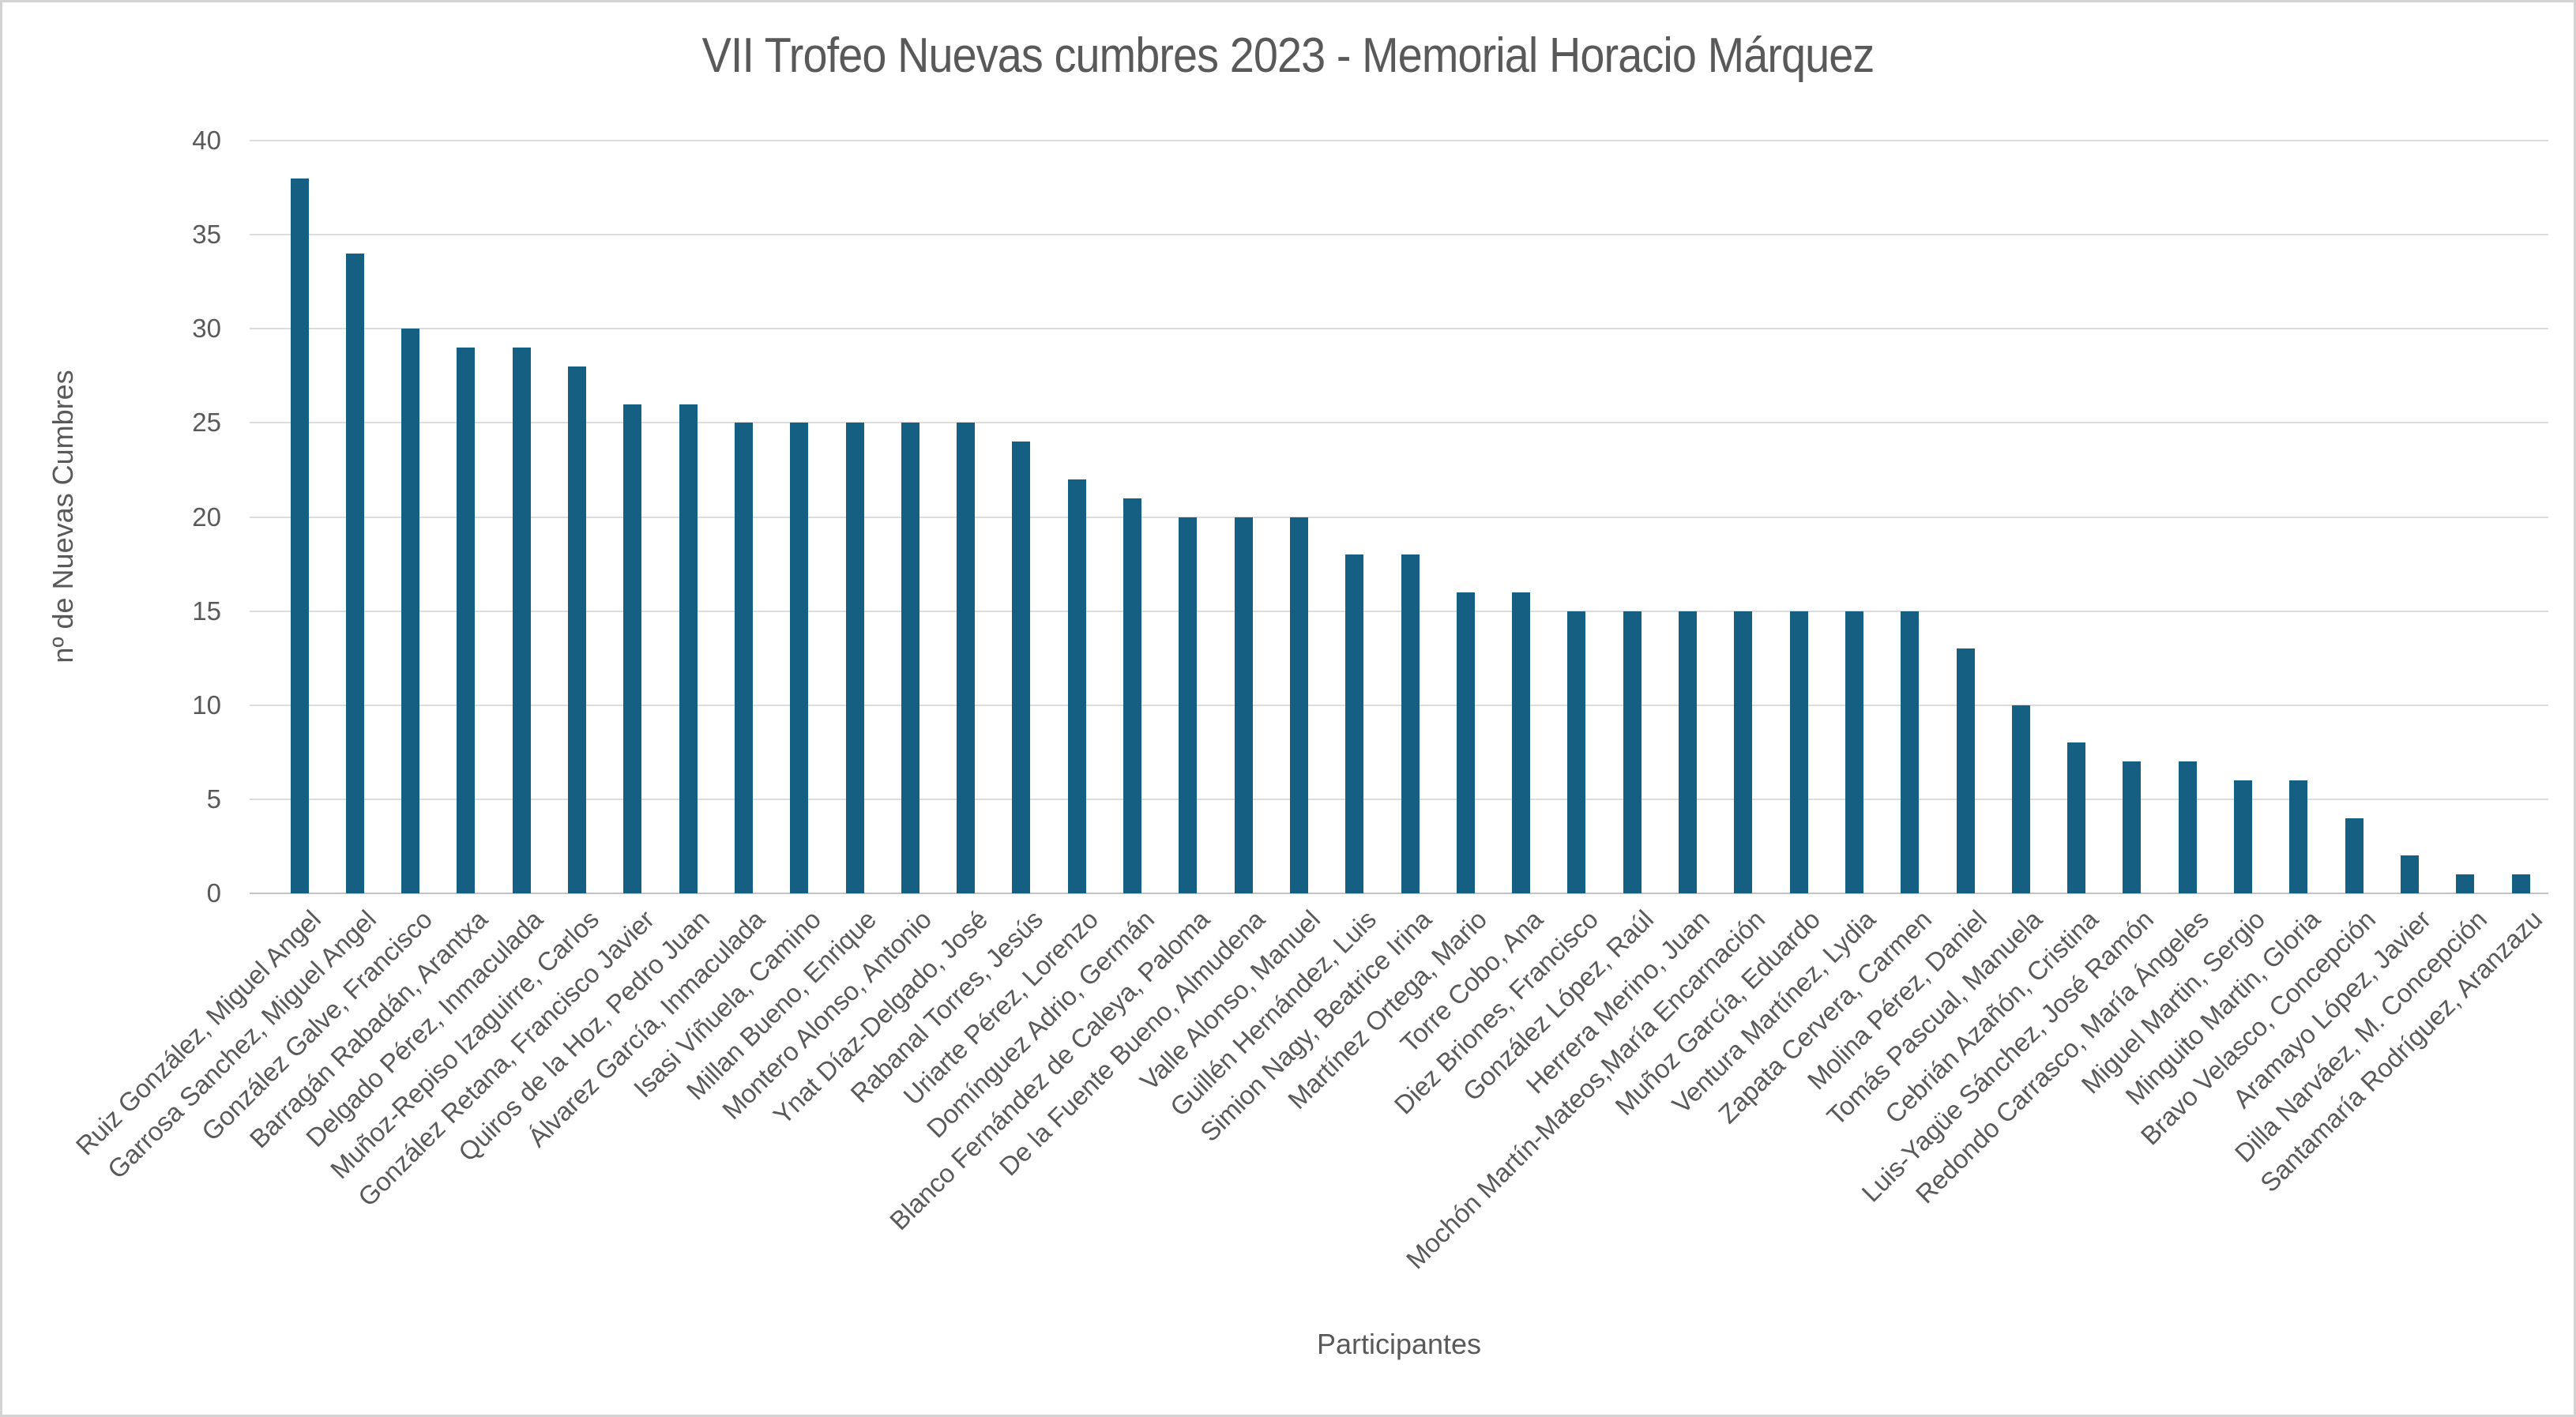  What do you see at coordinates (214, 799) in the screenshot?
I see `y-tick-label-5: 5` at bounding box center [214, 799].